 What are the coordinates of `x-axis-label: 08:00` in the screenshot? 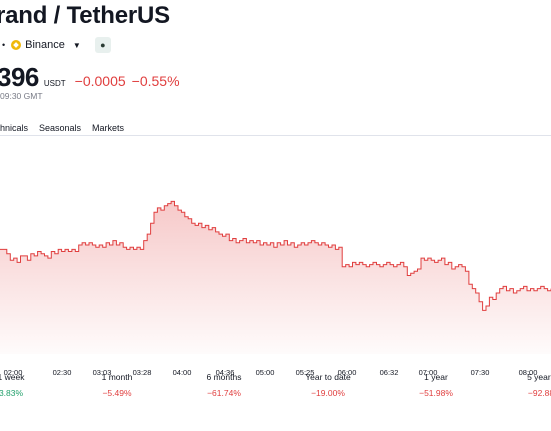 It's located at (528, 372).